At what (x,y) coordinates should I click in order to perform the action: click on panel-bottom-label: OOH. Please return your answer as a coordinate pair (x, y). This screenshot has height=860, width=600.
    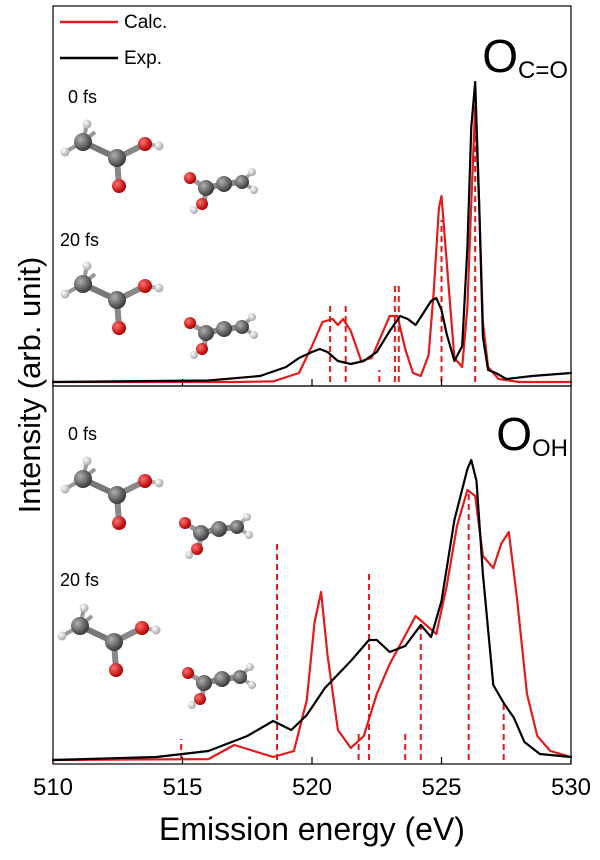
    Looking at the image, I should click on (532, 435).